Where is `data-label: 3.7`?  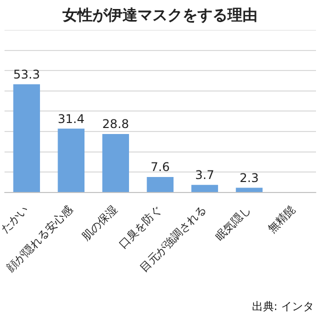 data-label: 3.7 is located at coordinates (204, 175).